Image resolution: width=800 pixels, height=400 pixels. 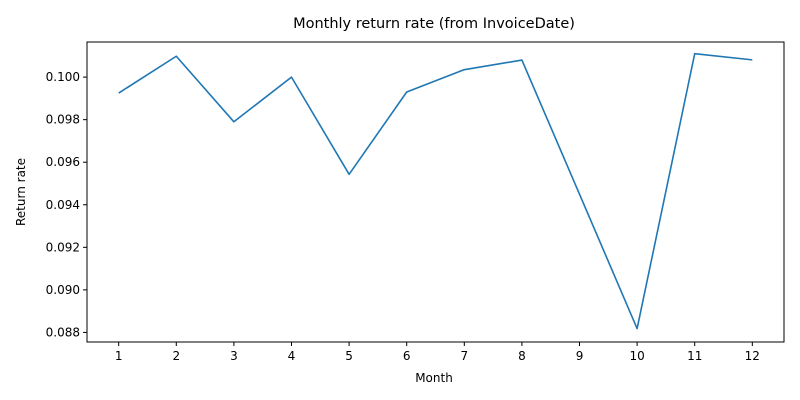 What do you see at coordinates (234, 356) in the screenshot?
I see `x-tick-label: 3` at bounding box center [234, 356].